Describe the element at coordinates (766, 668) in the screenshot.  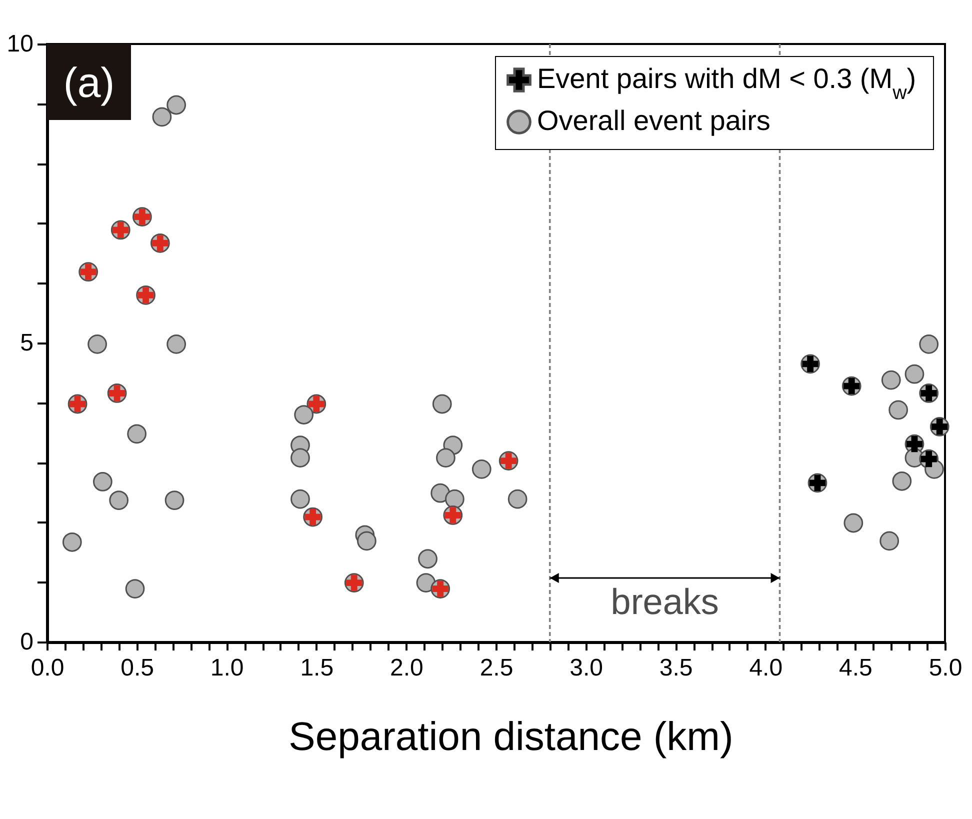
I see `x-tick-label: 4.0` at that location.